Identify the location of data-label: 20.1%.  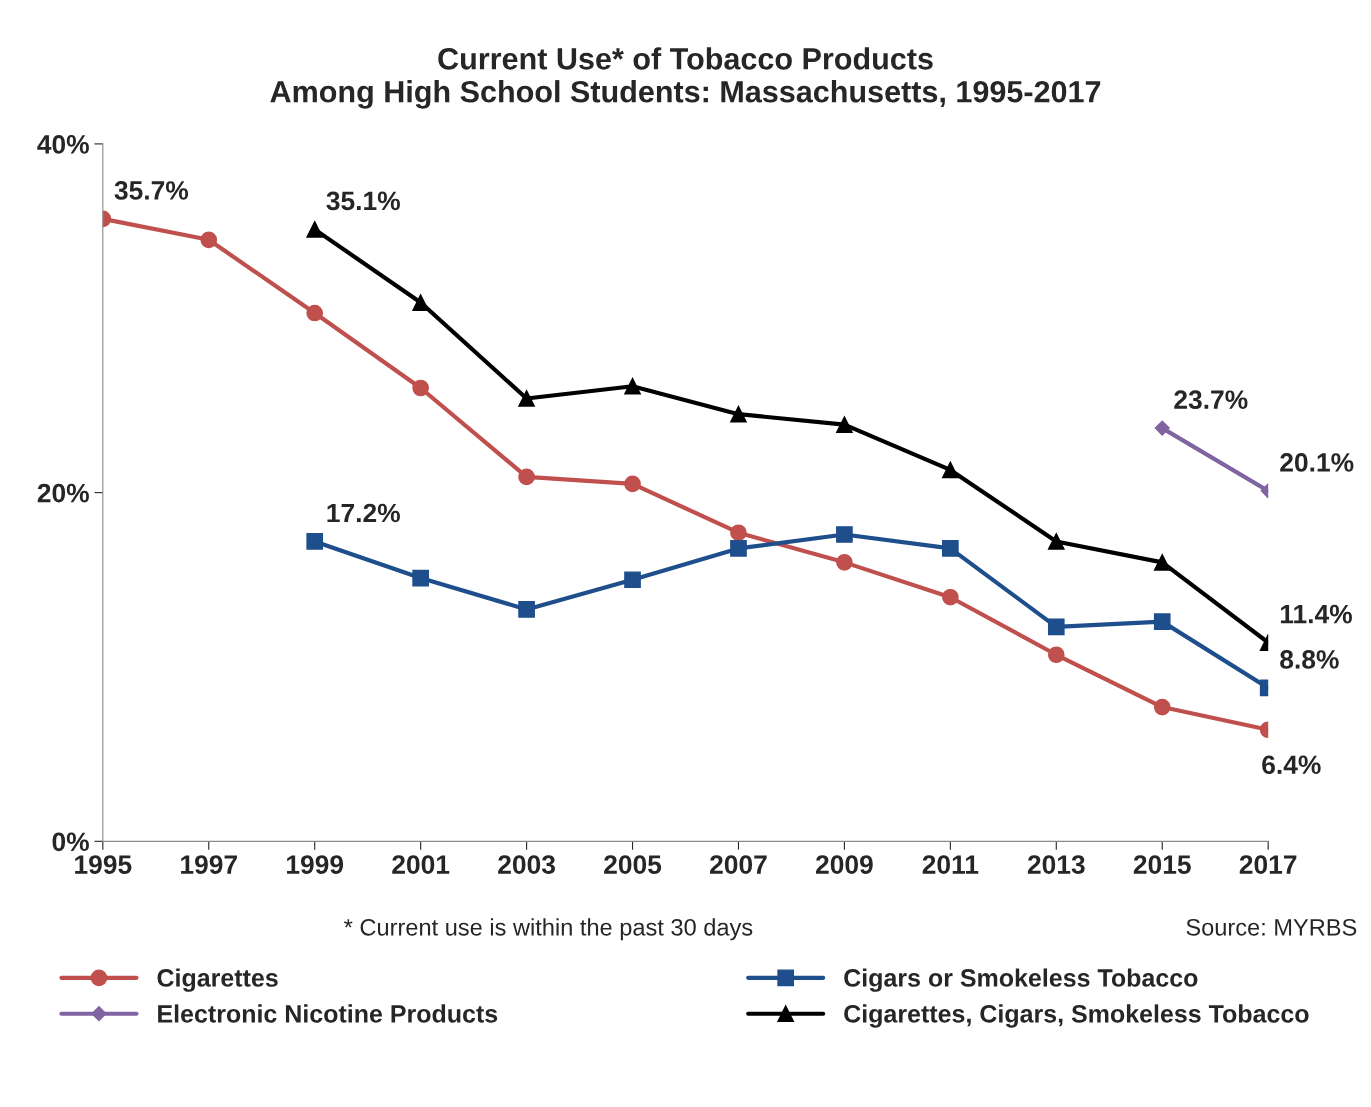
(1317, 462).